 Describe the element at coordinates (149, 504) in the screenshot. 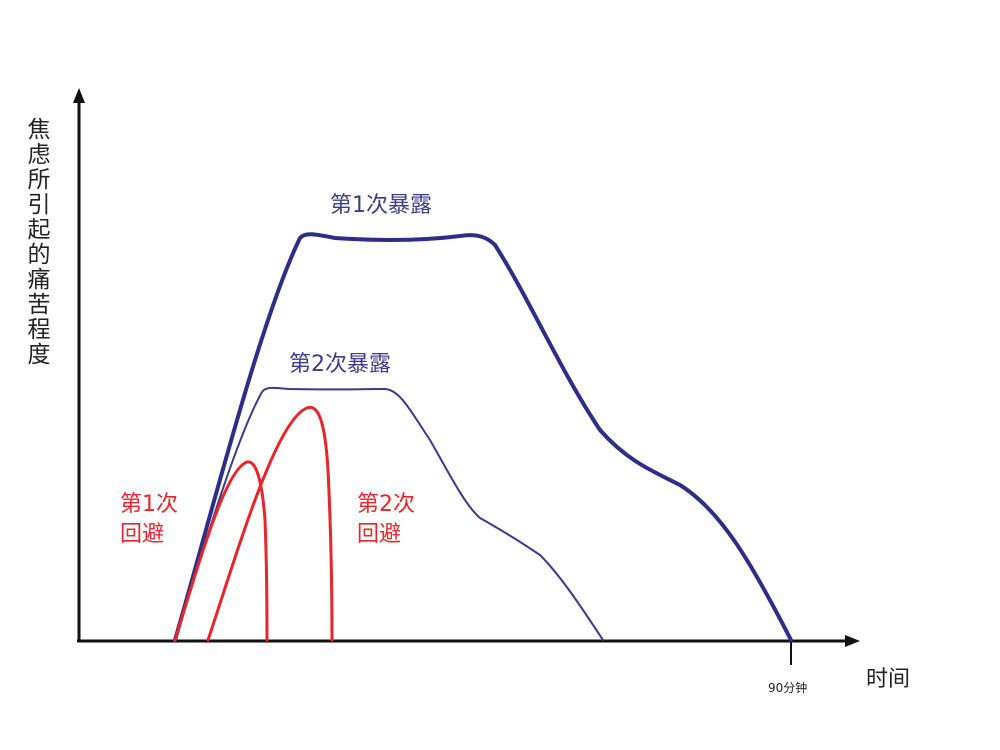

I see `avoidance-1-label-line1: 第1次` at that location.